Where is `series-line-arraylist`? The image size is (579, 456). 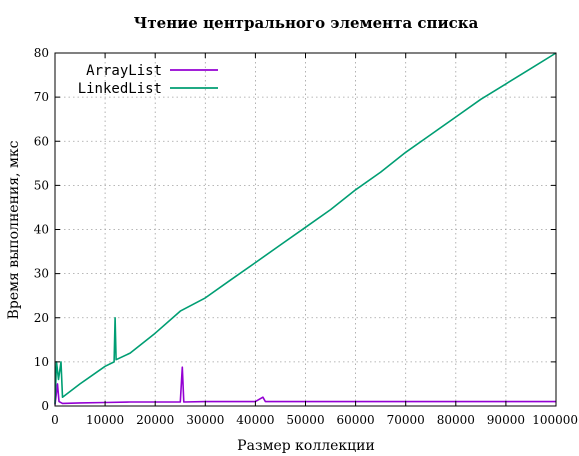 series-line-arraylist is located at coordinates (305, 385).